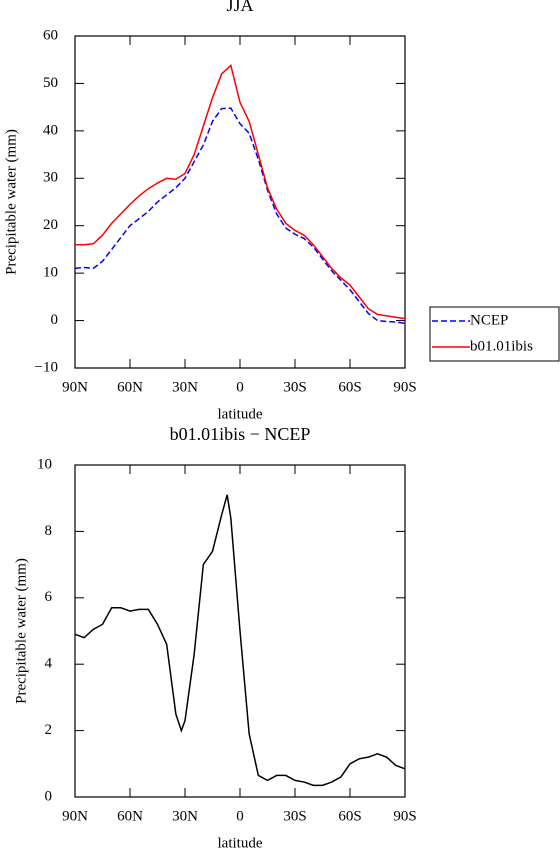 This screenshot has width=560, height=851. I want to click on y-tick-label: 50, so click(50, 83).